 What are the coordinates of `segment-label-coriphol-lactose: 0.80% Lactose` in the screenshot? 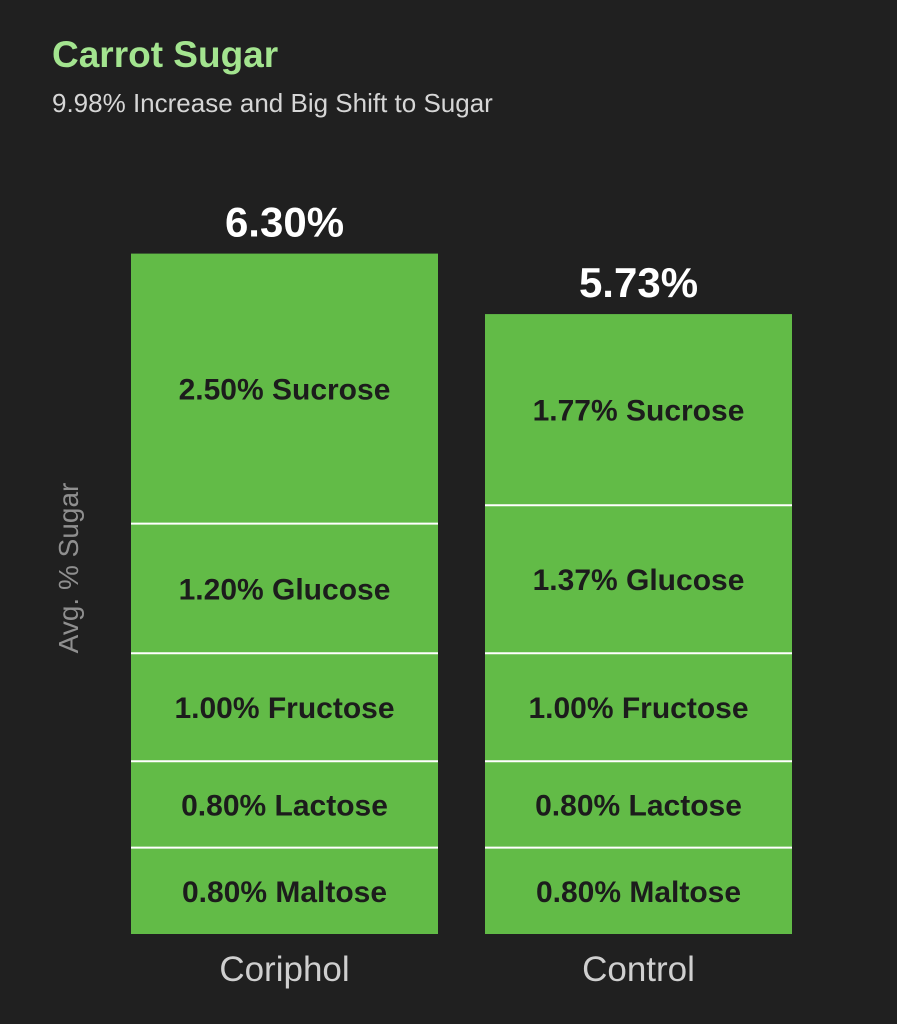 It's located at (284, 805).